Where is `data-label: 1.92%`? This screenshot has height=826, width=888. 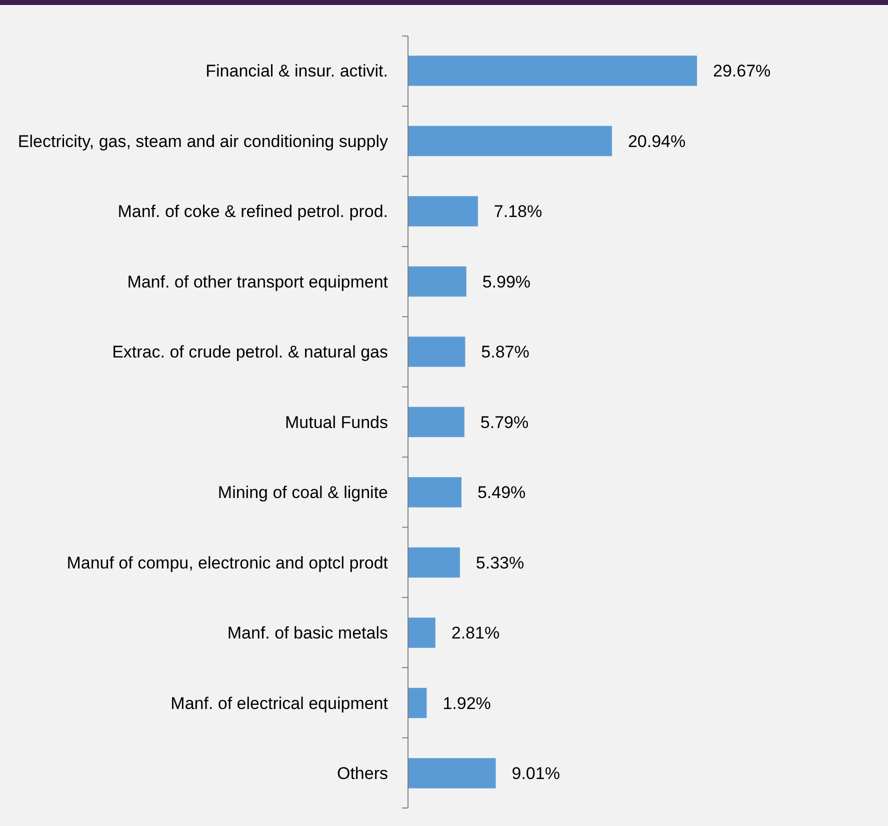
data-label: 1.92% is located at coordinates (466, 703).